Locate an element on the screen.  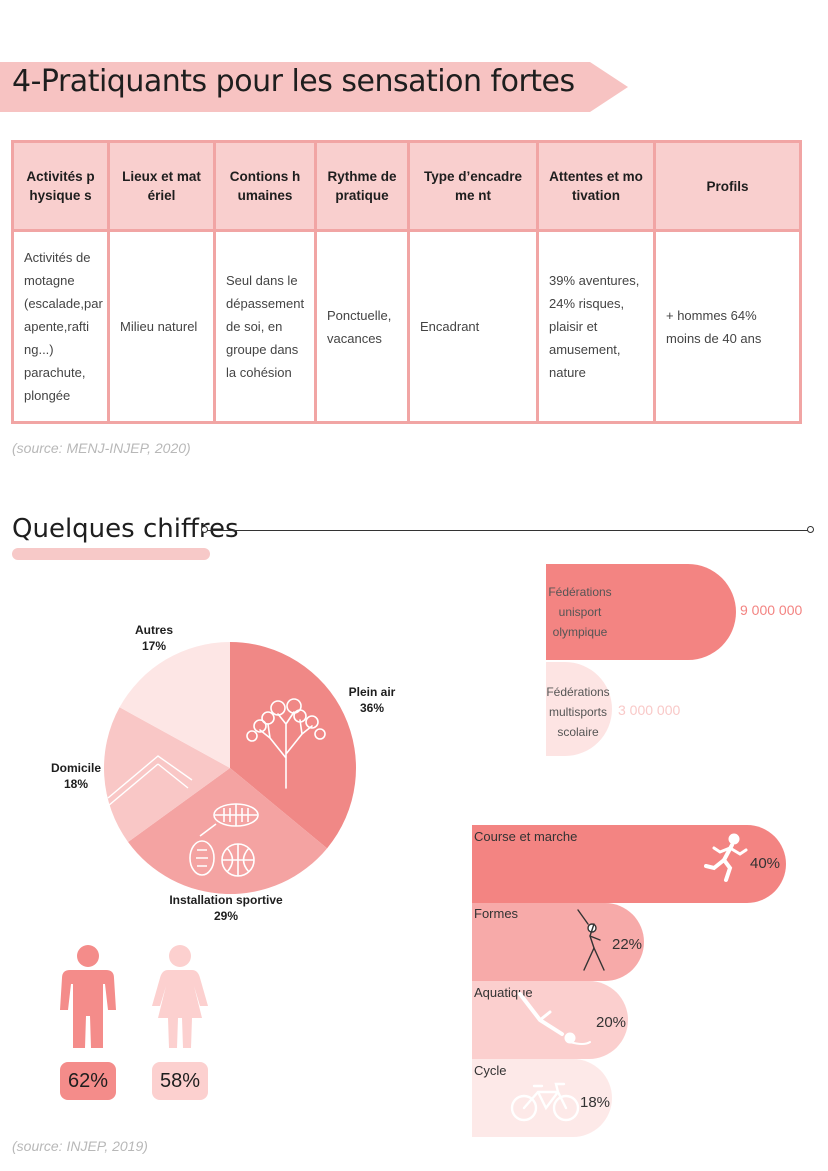
pie-slice-installation-sportive is located at coordinates (228, 831).